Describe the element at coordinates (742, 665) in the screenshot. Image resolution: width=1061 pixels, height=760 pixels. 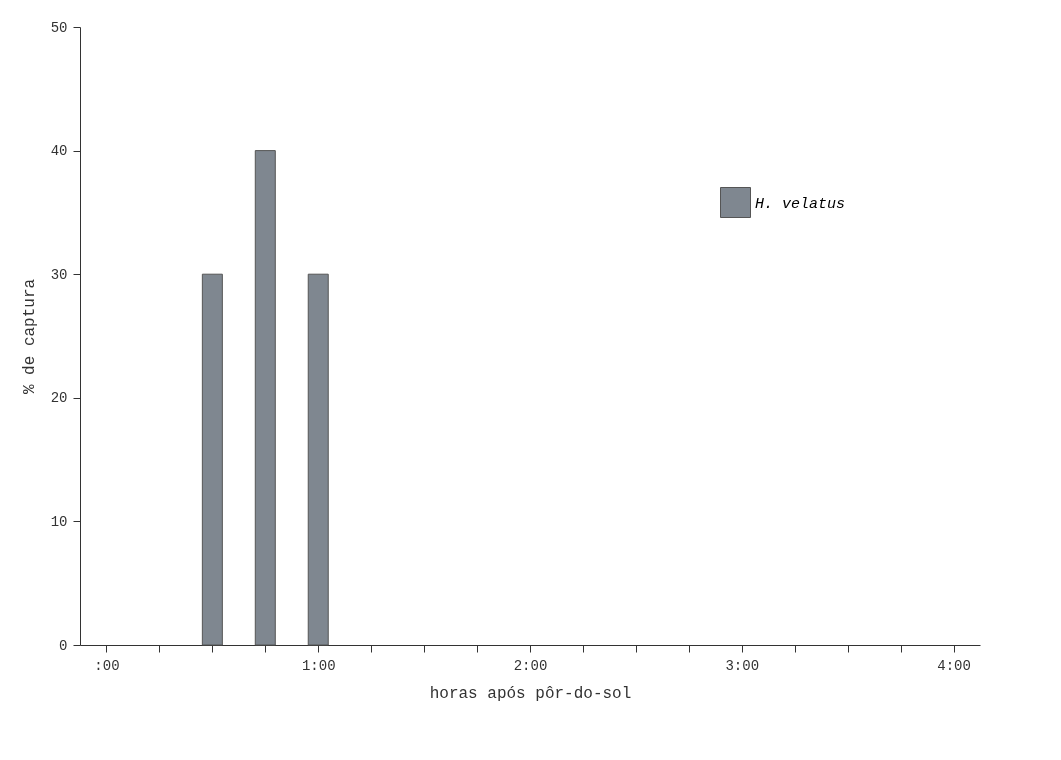
I see `x-tick-label: 3:00` at that location.